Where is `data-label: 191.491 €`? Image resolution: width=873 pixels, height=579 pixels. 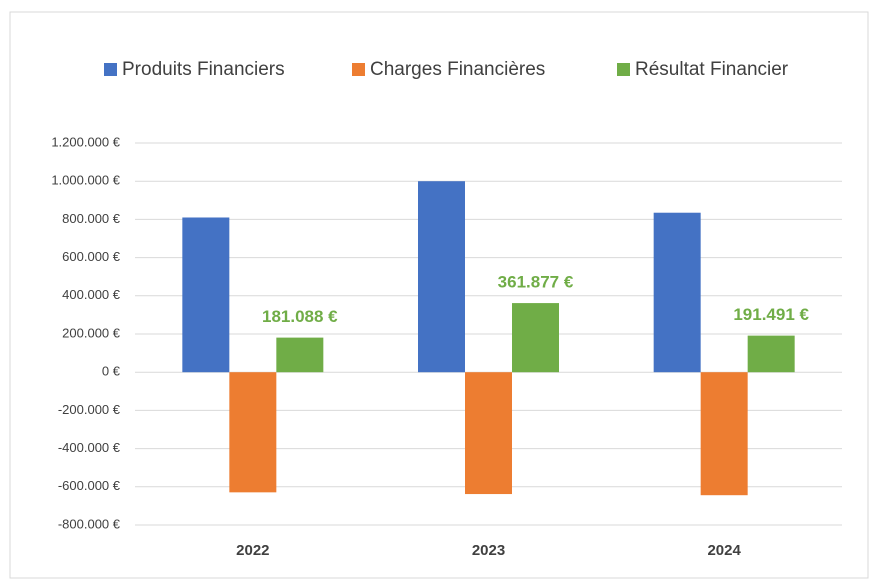
data-label: 191.491 € is located at coordinates (771, 314).